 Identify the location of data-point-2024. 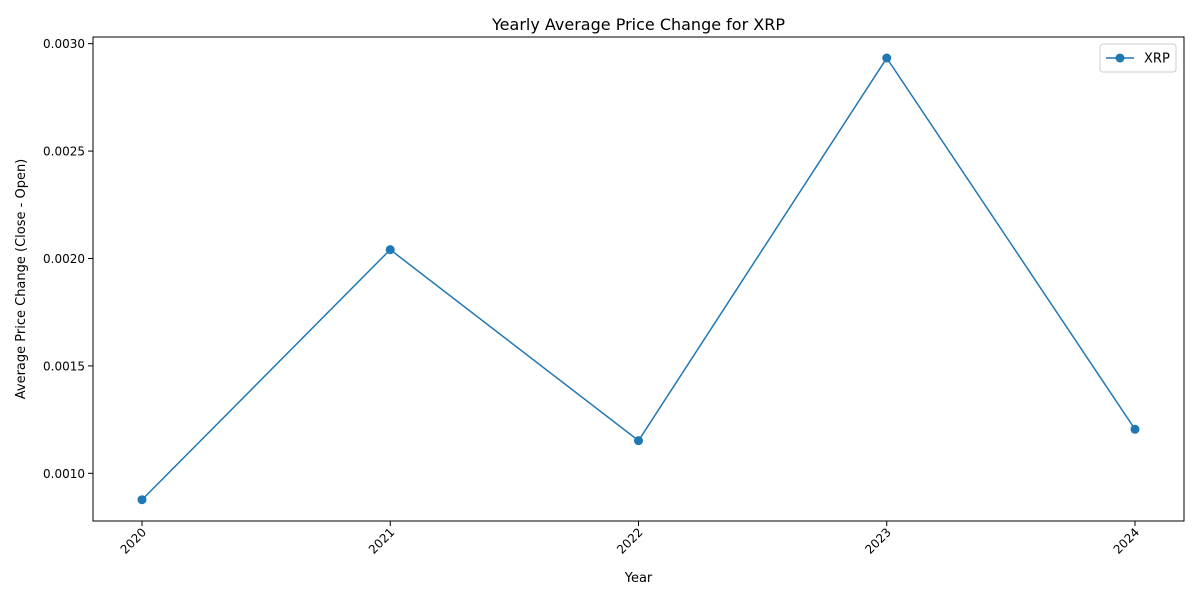
(1135, 429).